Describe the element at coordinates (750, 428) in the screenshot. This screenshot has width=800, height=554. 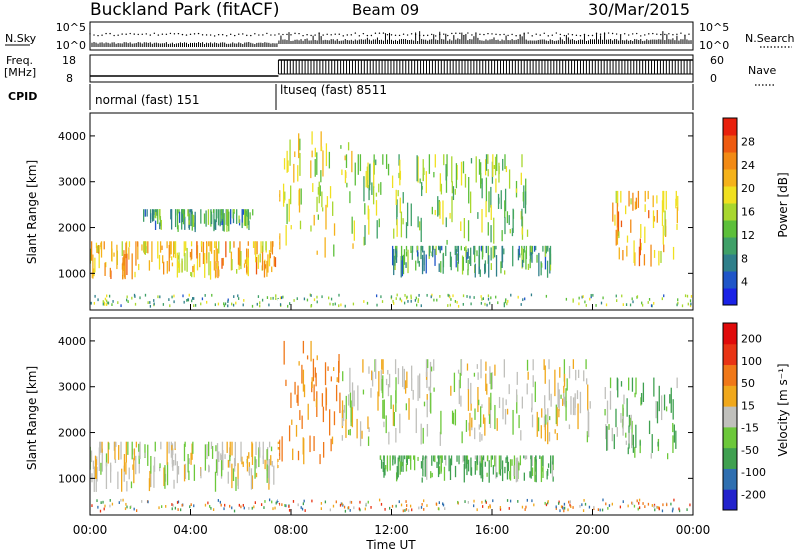
I see `colorbar-tick-label: -15` at that location.